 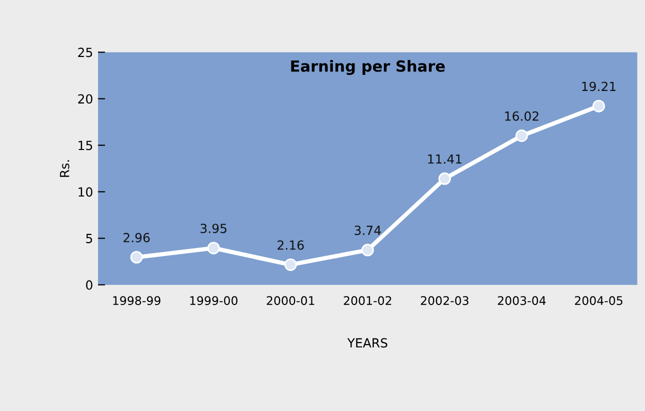 I want to click on x-axis-title: YEARS, so click(x=367, y=343).